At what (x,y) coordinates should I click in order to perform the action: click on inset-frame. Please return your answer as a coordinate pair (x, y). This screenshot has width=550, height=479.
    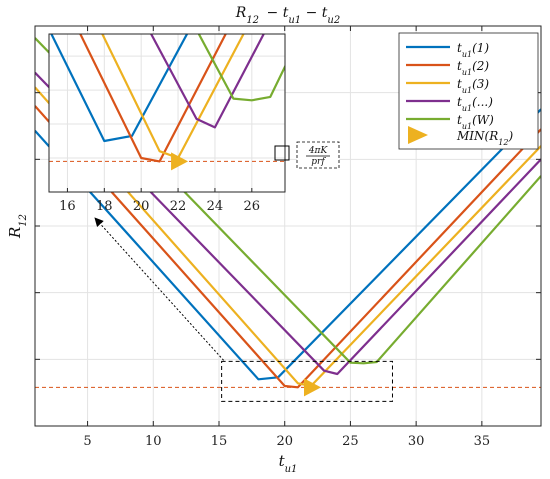
    Looking at the image, I should click on (167, 113).